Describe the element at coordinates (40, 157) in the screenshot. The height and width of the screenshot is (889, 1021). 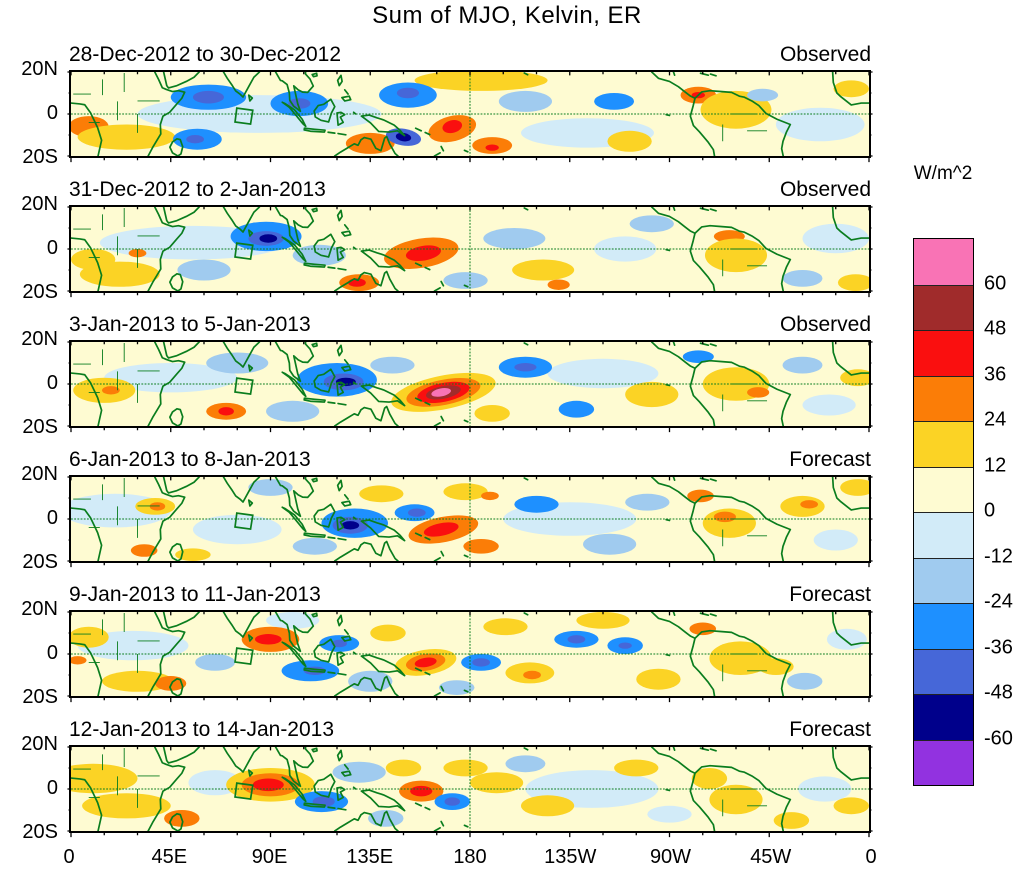
I see `lat-tick-label: 20S` at that location.